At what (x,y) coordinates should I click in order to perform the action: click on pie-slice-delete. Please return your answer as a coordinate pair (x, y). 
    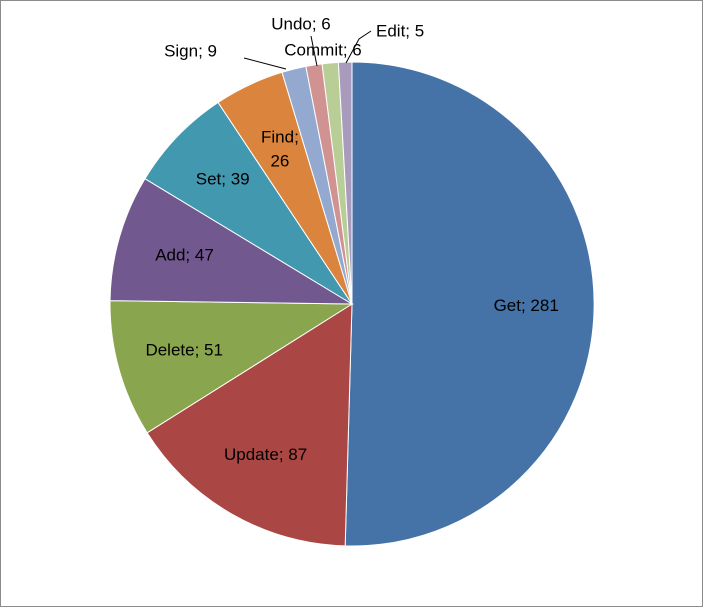
    Looking at the image, I should click on (231, 367).